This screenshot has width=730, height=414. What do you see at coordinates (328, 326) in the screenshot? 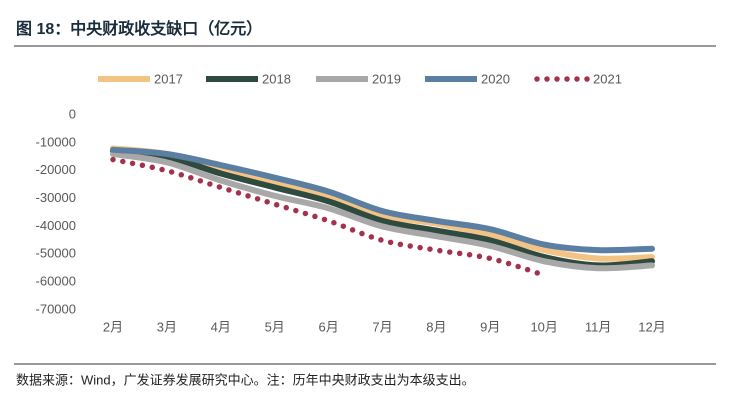
I see `x-tick-label: 6月` at bounding box center [328, 326].